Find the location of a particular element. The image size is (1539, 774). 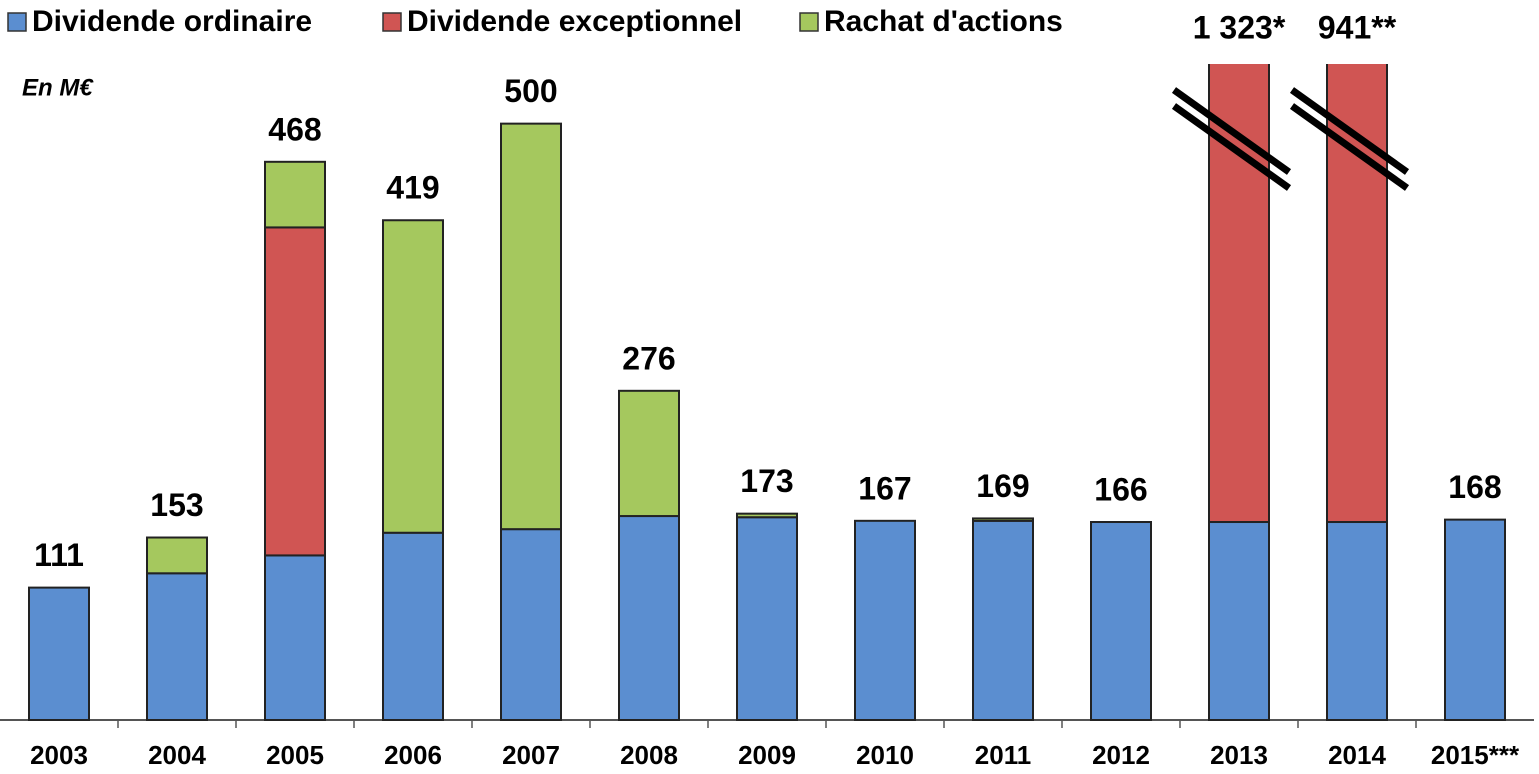

total-label: 111 is located at coordinates (59, 555).